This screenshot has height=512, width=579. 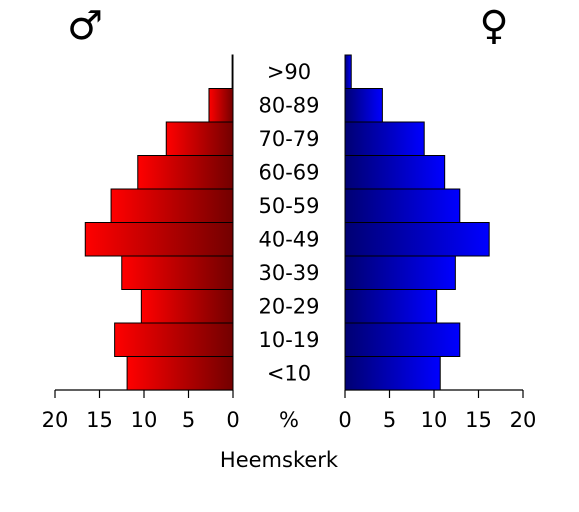 What do you see at coordinates (288, 340) in the screenshot?
I see `category-label: 10-19` at bounding box center [288, 340].